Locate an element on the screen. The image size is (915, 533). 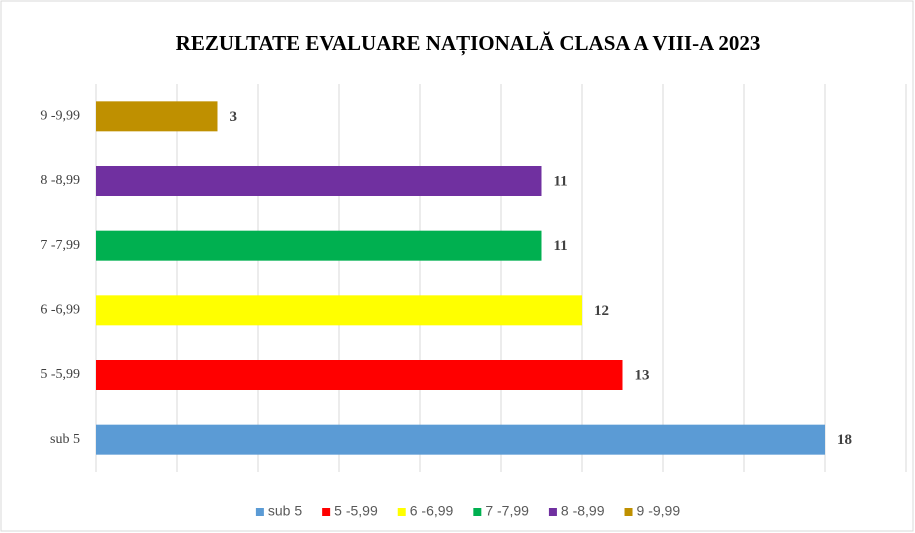
value-label: 12 is located at coordinates (601, 311).